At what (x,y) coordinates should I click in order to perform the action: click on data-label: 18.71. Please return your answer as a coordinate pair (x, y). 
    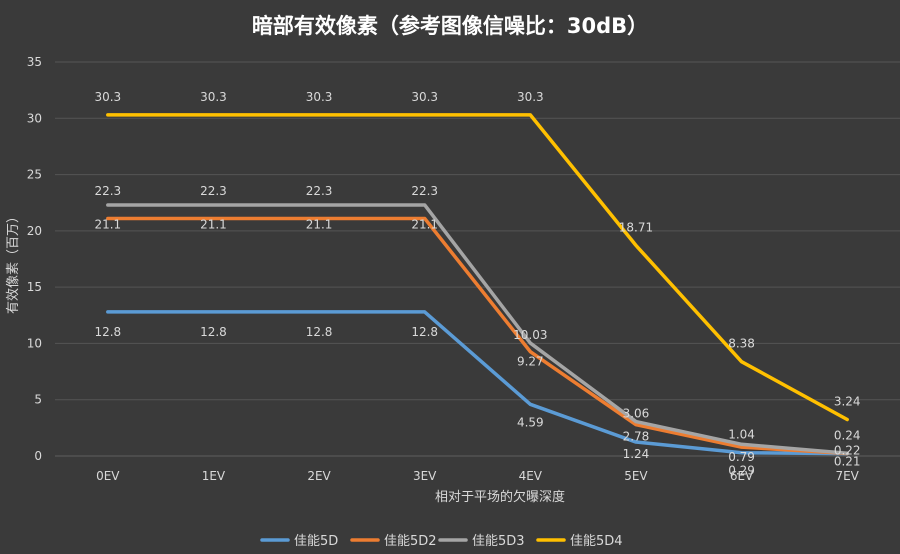
    Looking at the image, I should click on (636, 227).